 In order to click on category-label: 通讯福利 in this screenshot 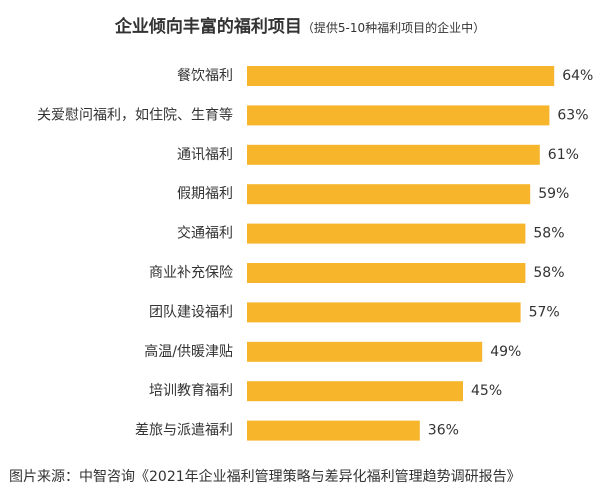, I will do `click(205, 155)`.